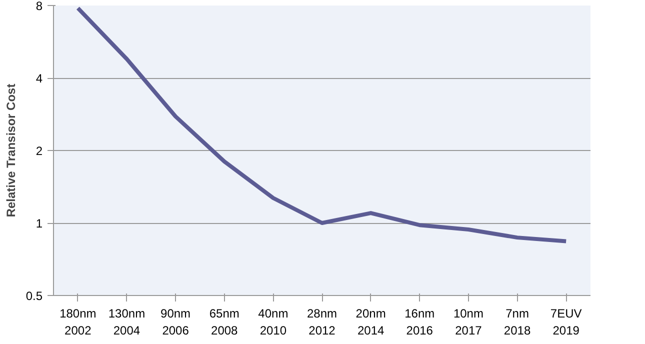 This screenshot has height=344, width=645. What do you see at coordinates (39, 79) in the screenshot?
I see `y-tick-label: 4` at bounding box center [39, 79].